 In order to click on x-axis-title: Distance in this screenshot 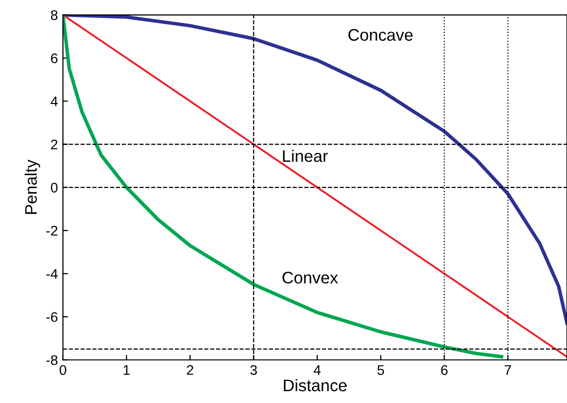, I will do `click(315, 385)`.